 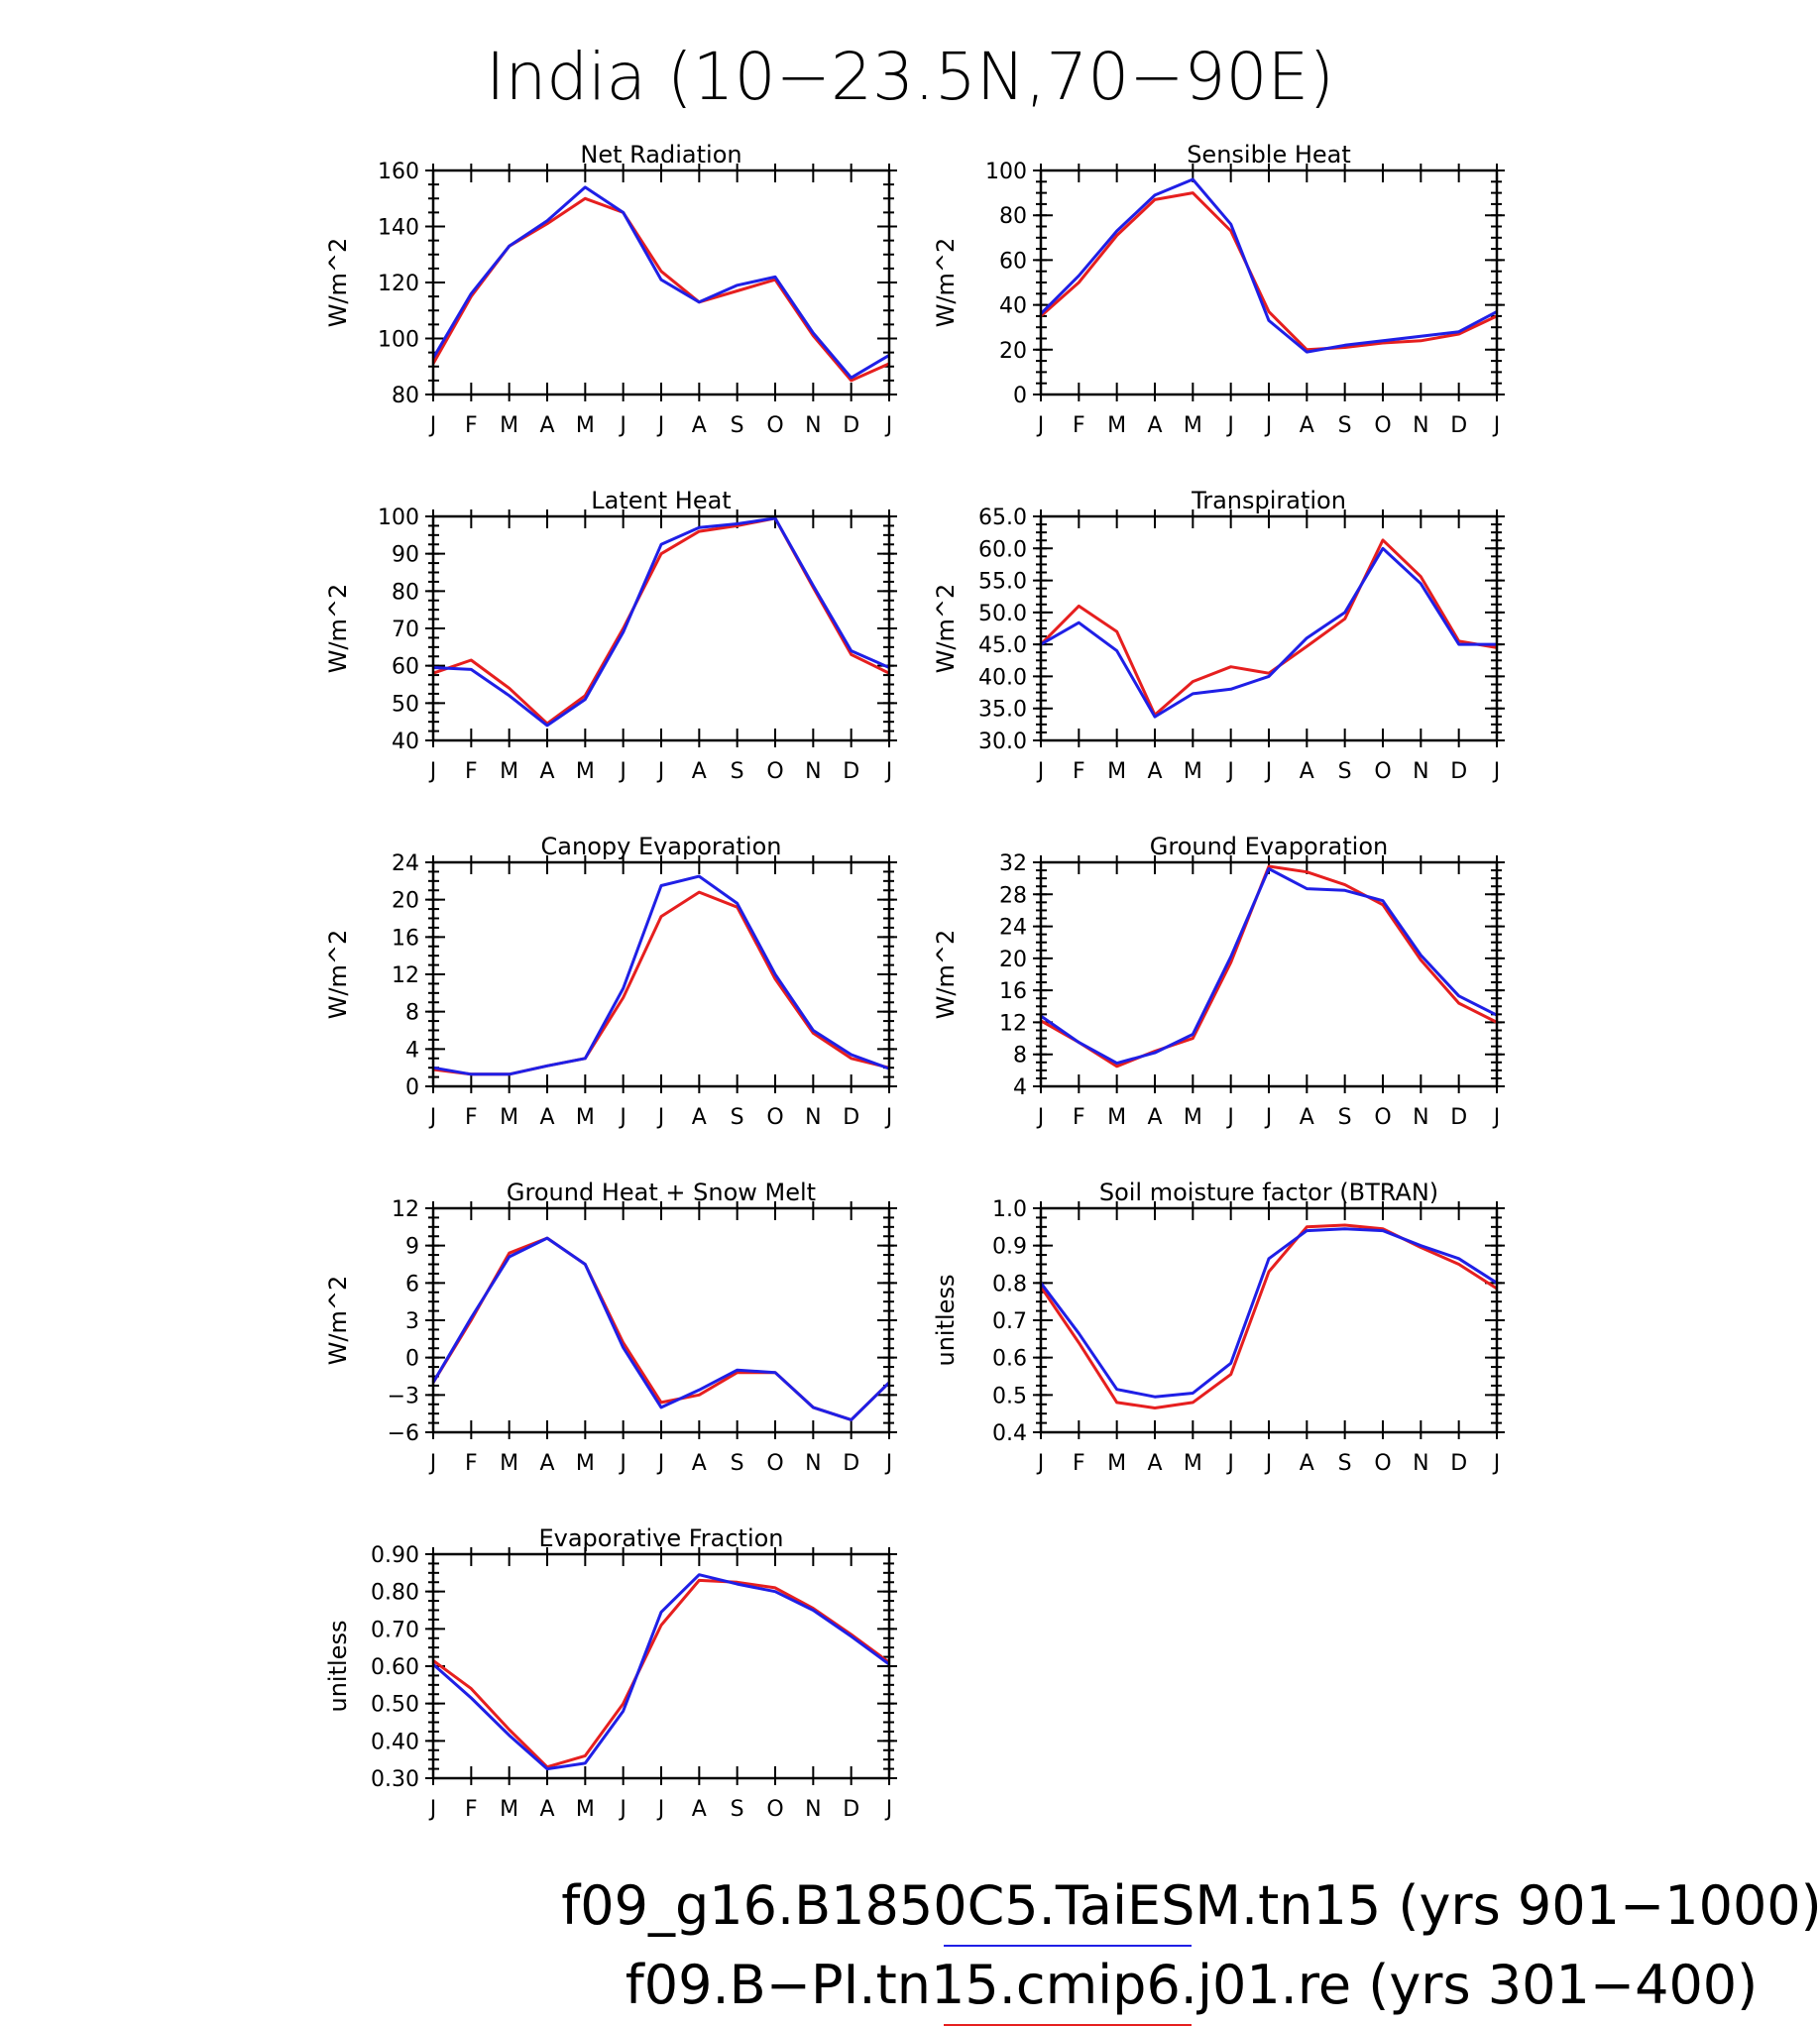 What do you see at coordinates (1002, 646) in the screenshot?
I see `y-tick-label: 45.0` at bounding box center [1002, 646].